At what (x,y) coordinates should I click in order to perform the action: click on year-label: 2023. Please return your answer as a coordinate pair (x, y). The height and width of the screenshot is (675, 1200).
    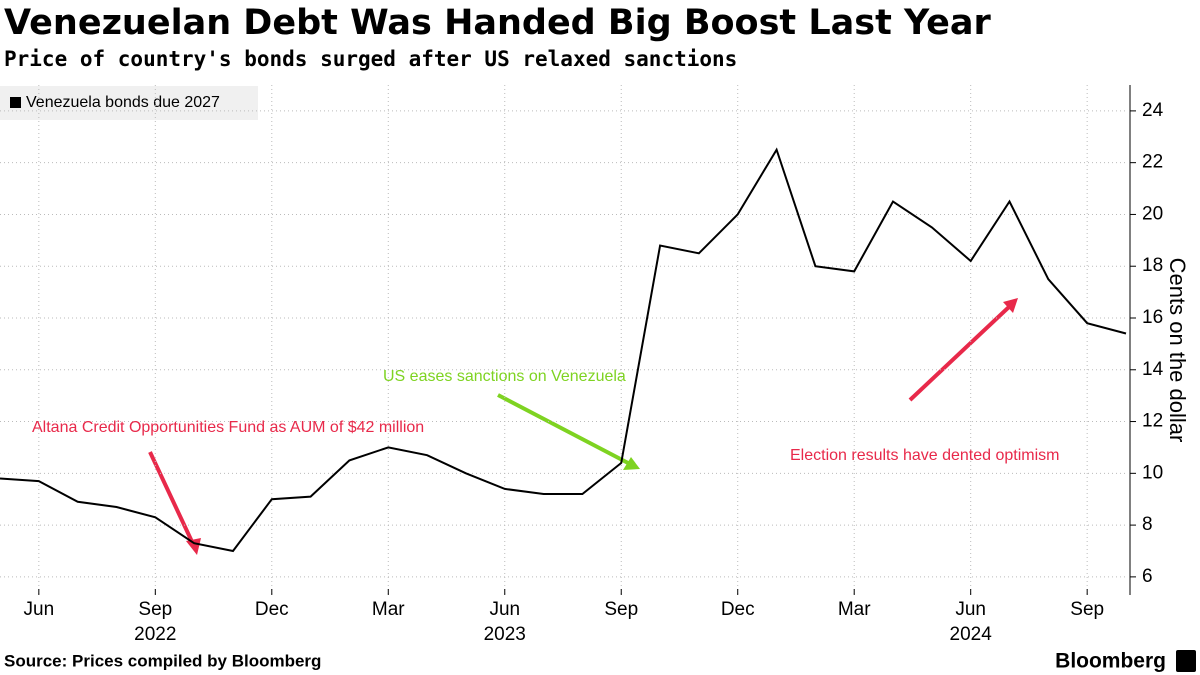
    Looking at the image, I should click on (505, 634).